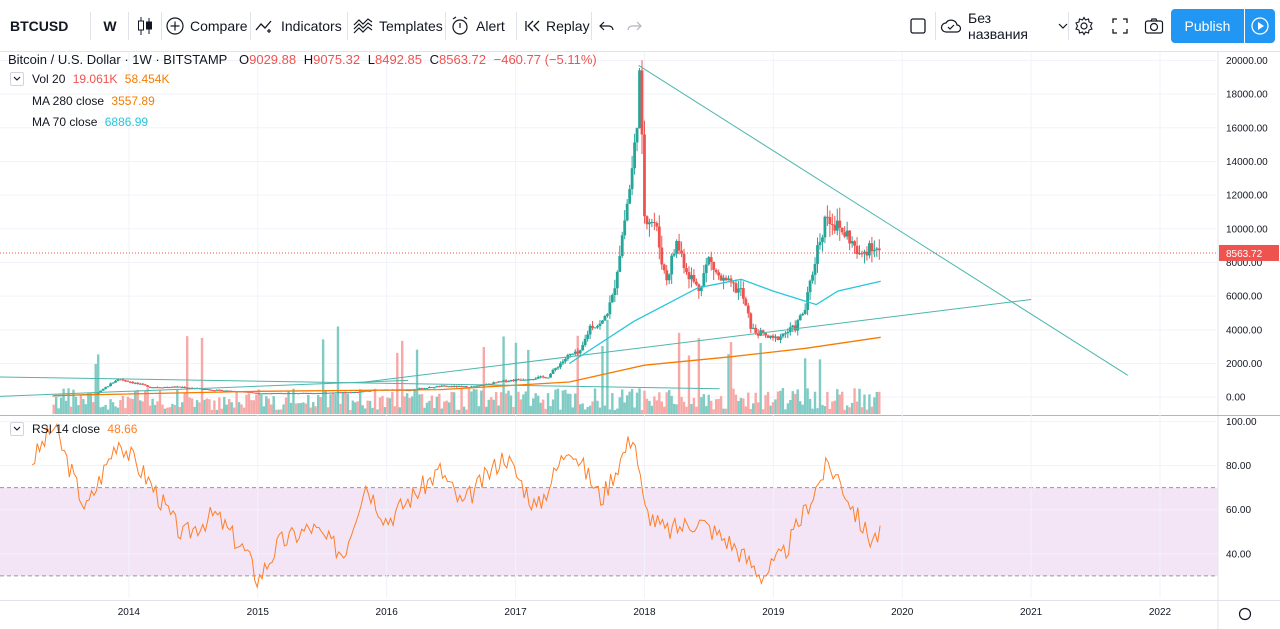 This screenshot has width=1280, height=629. Describe the element at coordinates (1236, 398) in the screenshot. I see `y-tick-label: 0.00` at that location.